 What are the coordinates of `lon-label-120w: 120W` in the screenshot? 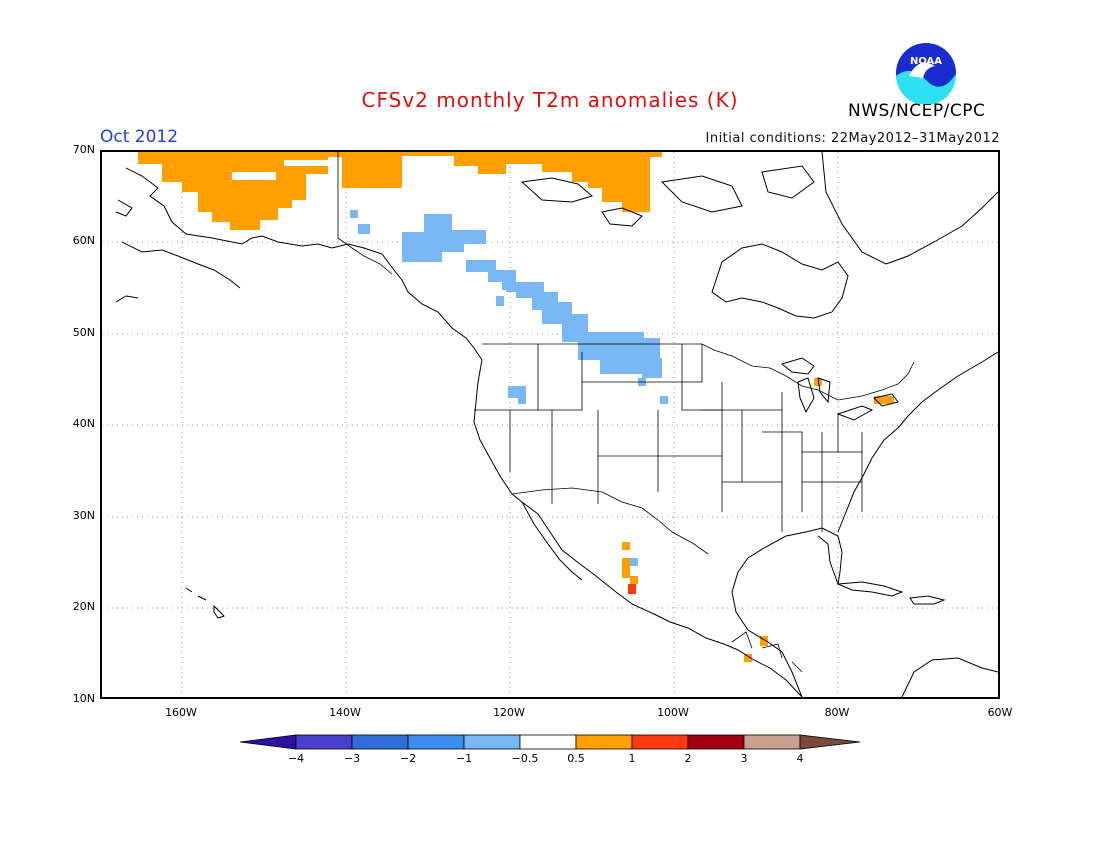 It's located at (509, 712).